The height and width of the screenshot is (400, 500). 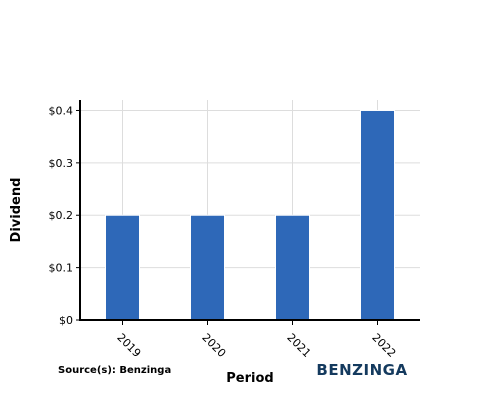 I want to click on y-tick-label: $0.3, so click(x=61, y=163).